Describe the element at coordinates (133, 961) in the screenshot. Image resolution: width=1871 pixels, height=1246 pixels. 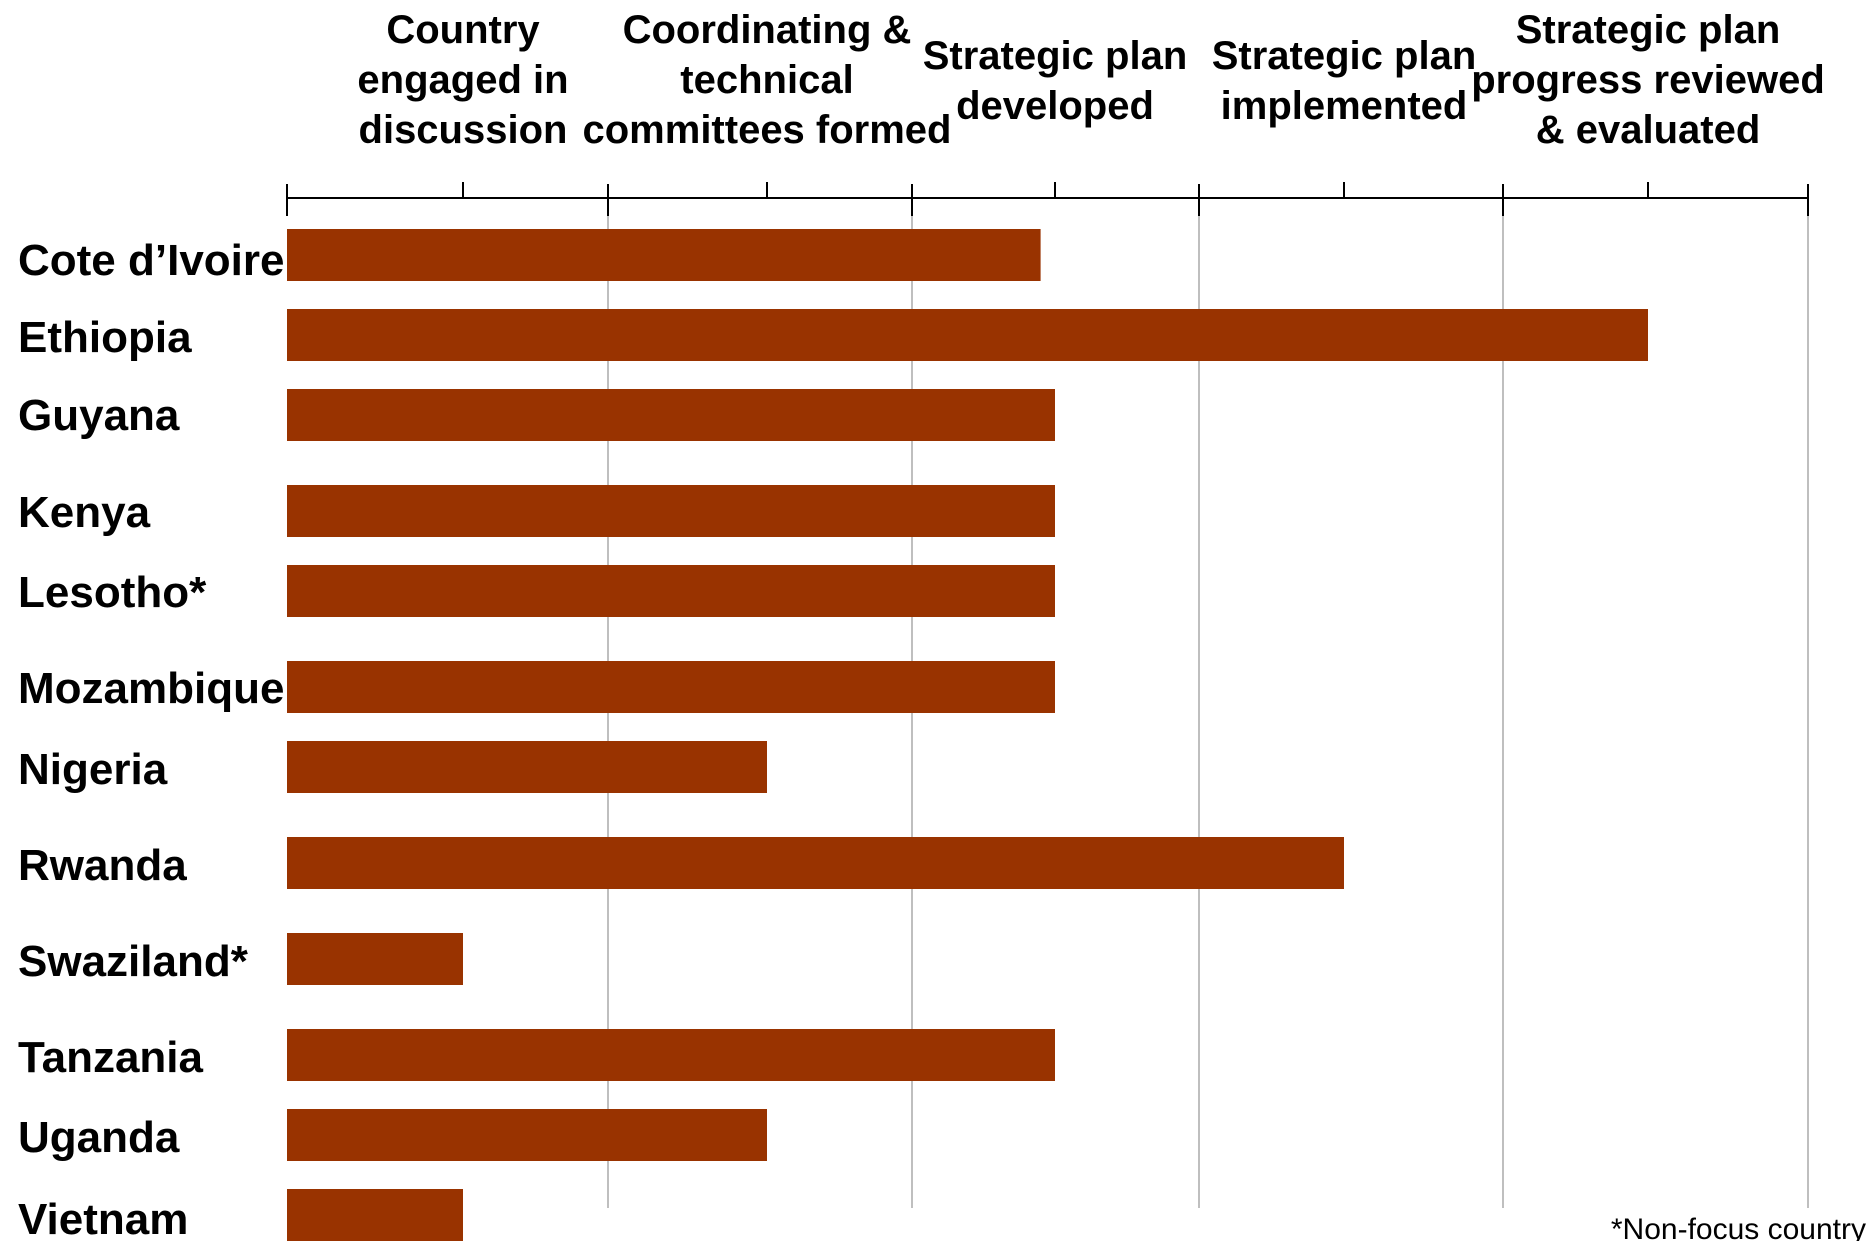
I see `country-label: Swaziland*` at that location.